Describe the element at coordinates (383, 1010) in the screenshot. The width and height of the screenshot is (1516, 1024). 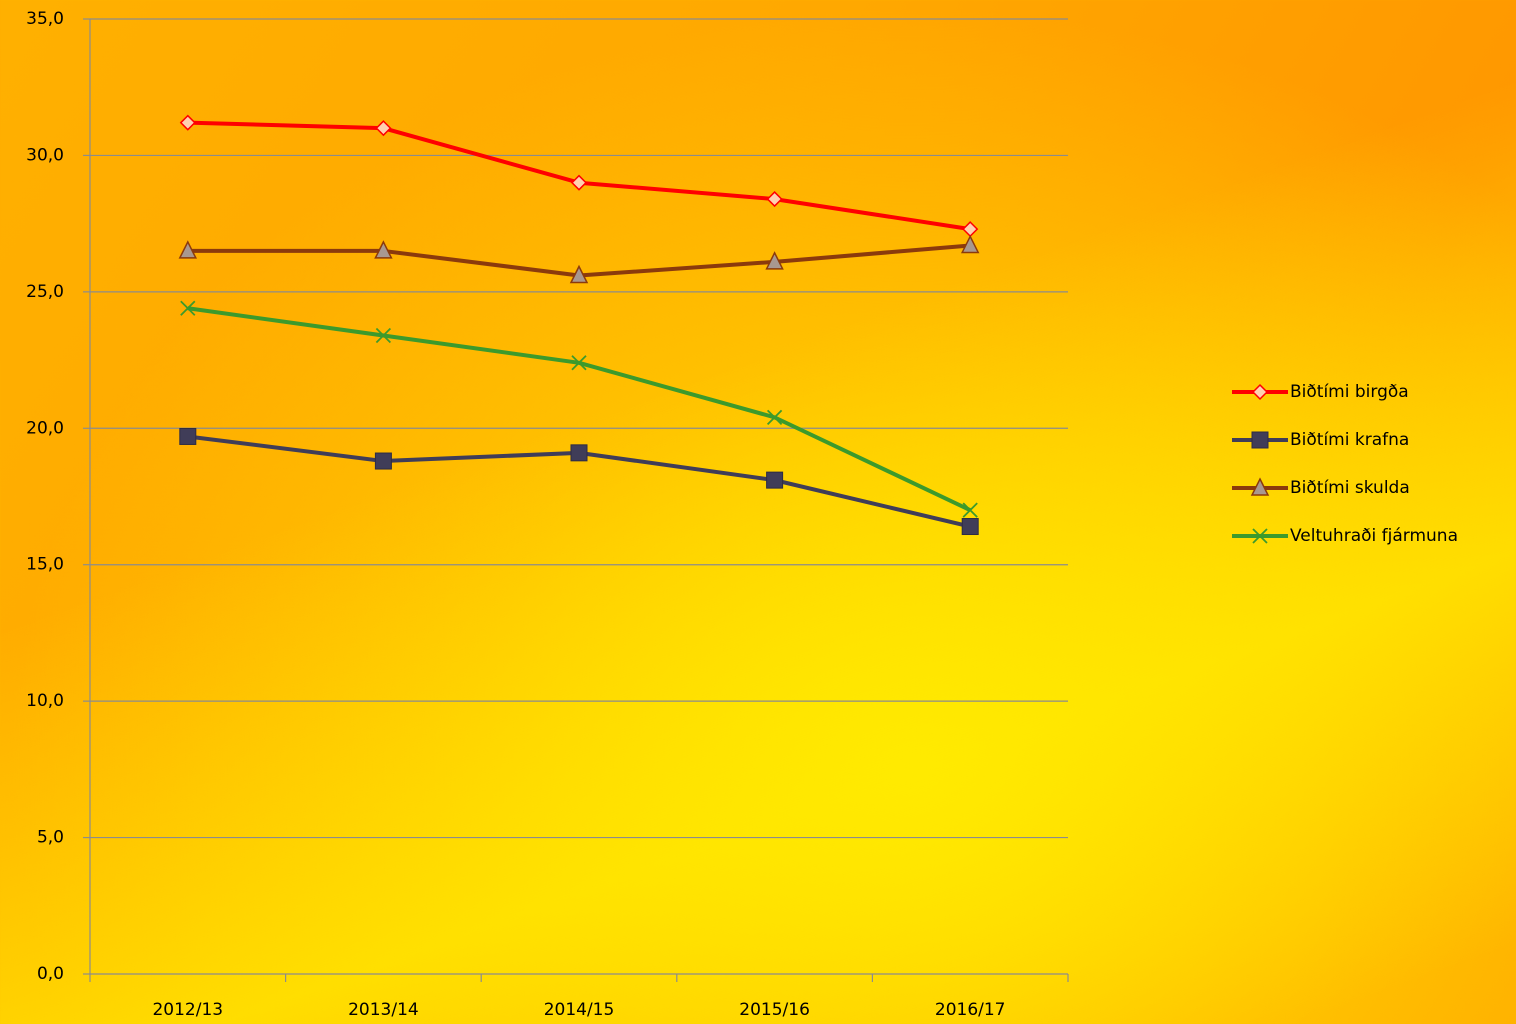
I see `x-tick-label: 2013/14` at that location.